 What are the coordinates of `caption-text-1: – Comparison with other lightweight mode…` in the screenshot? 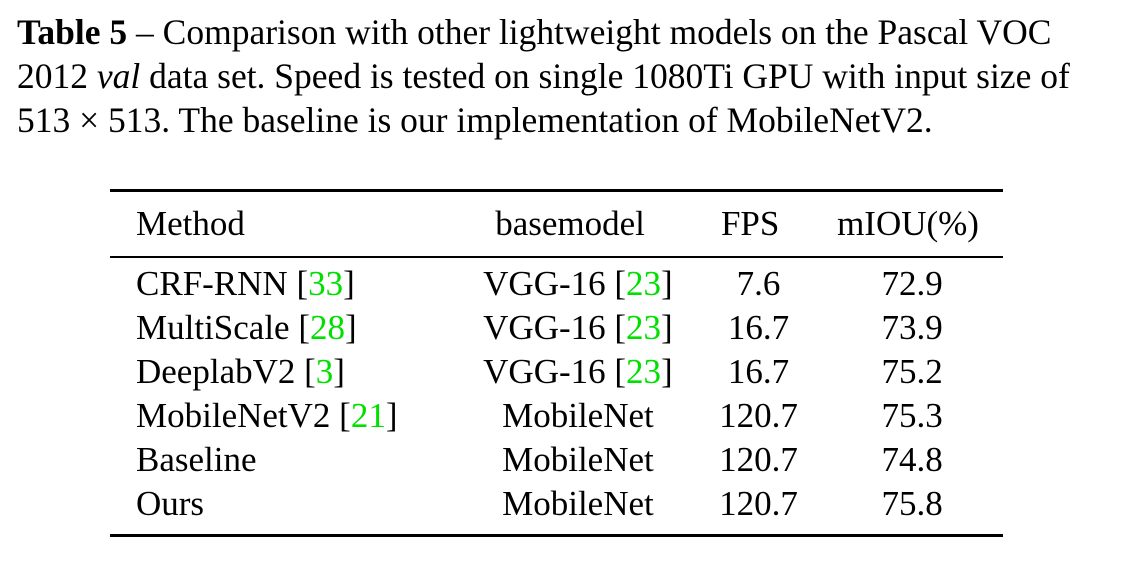 It's located at (589, 32).